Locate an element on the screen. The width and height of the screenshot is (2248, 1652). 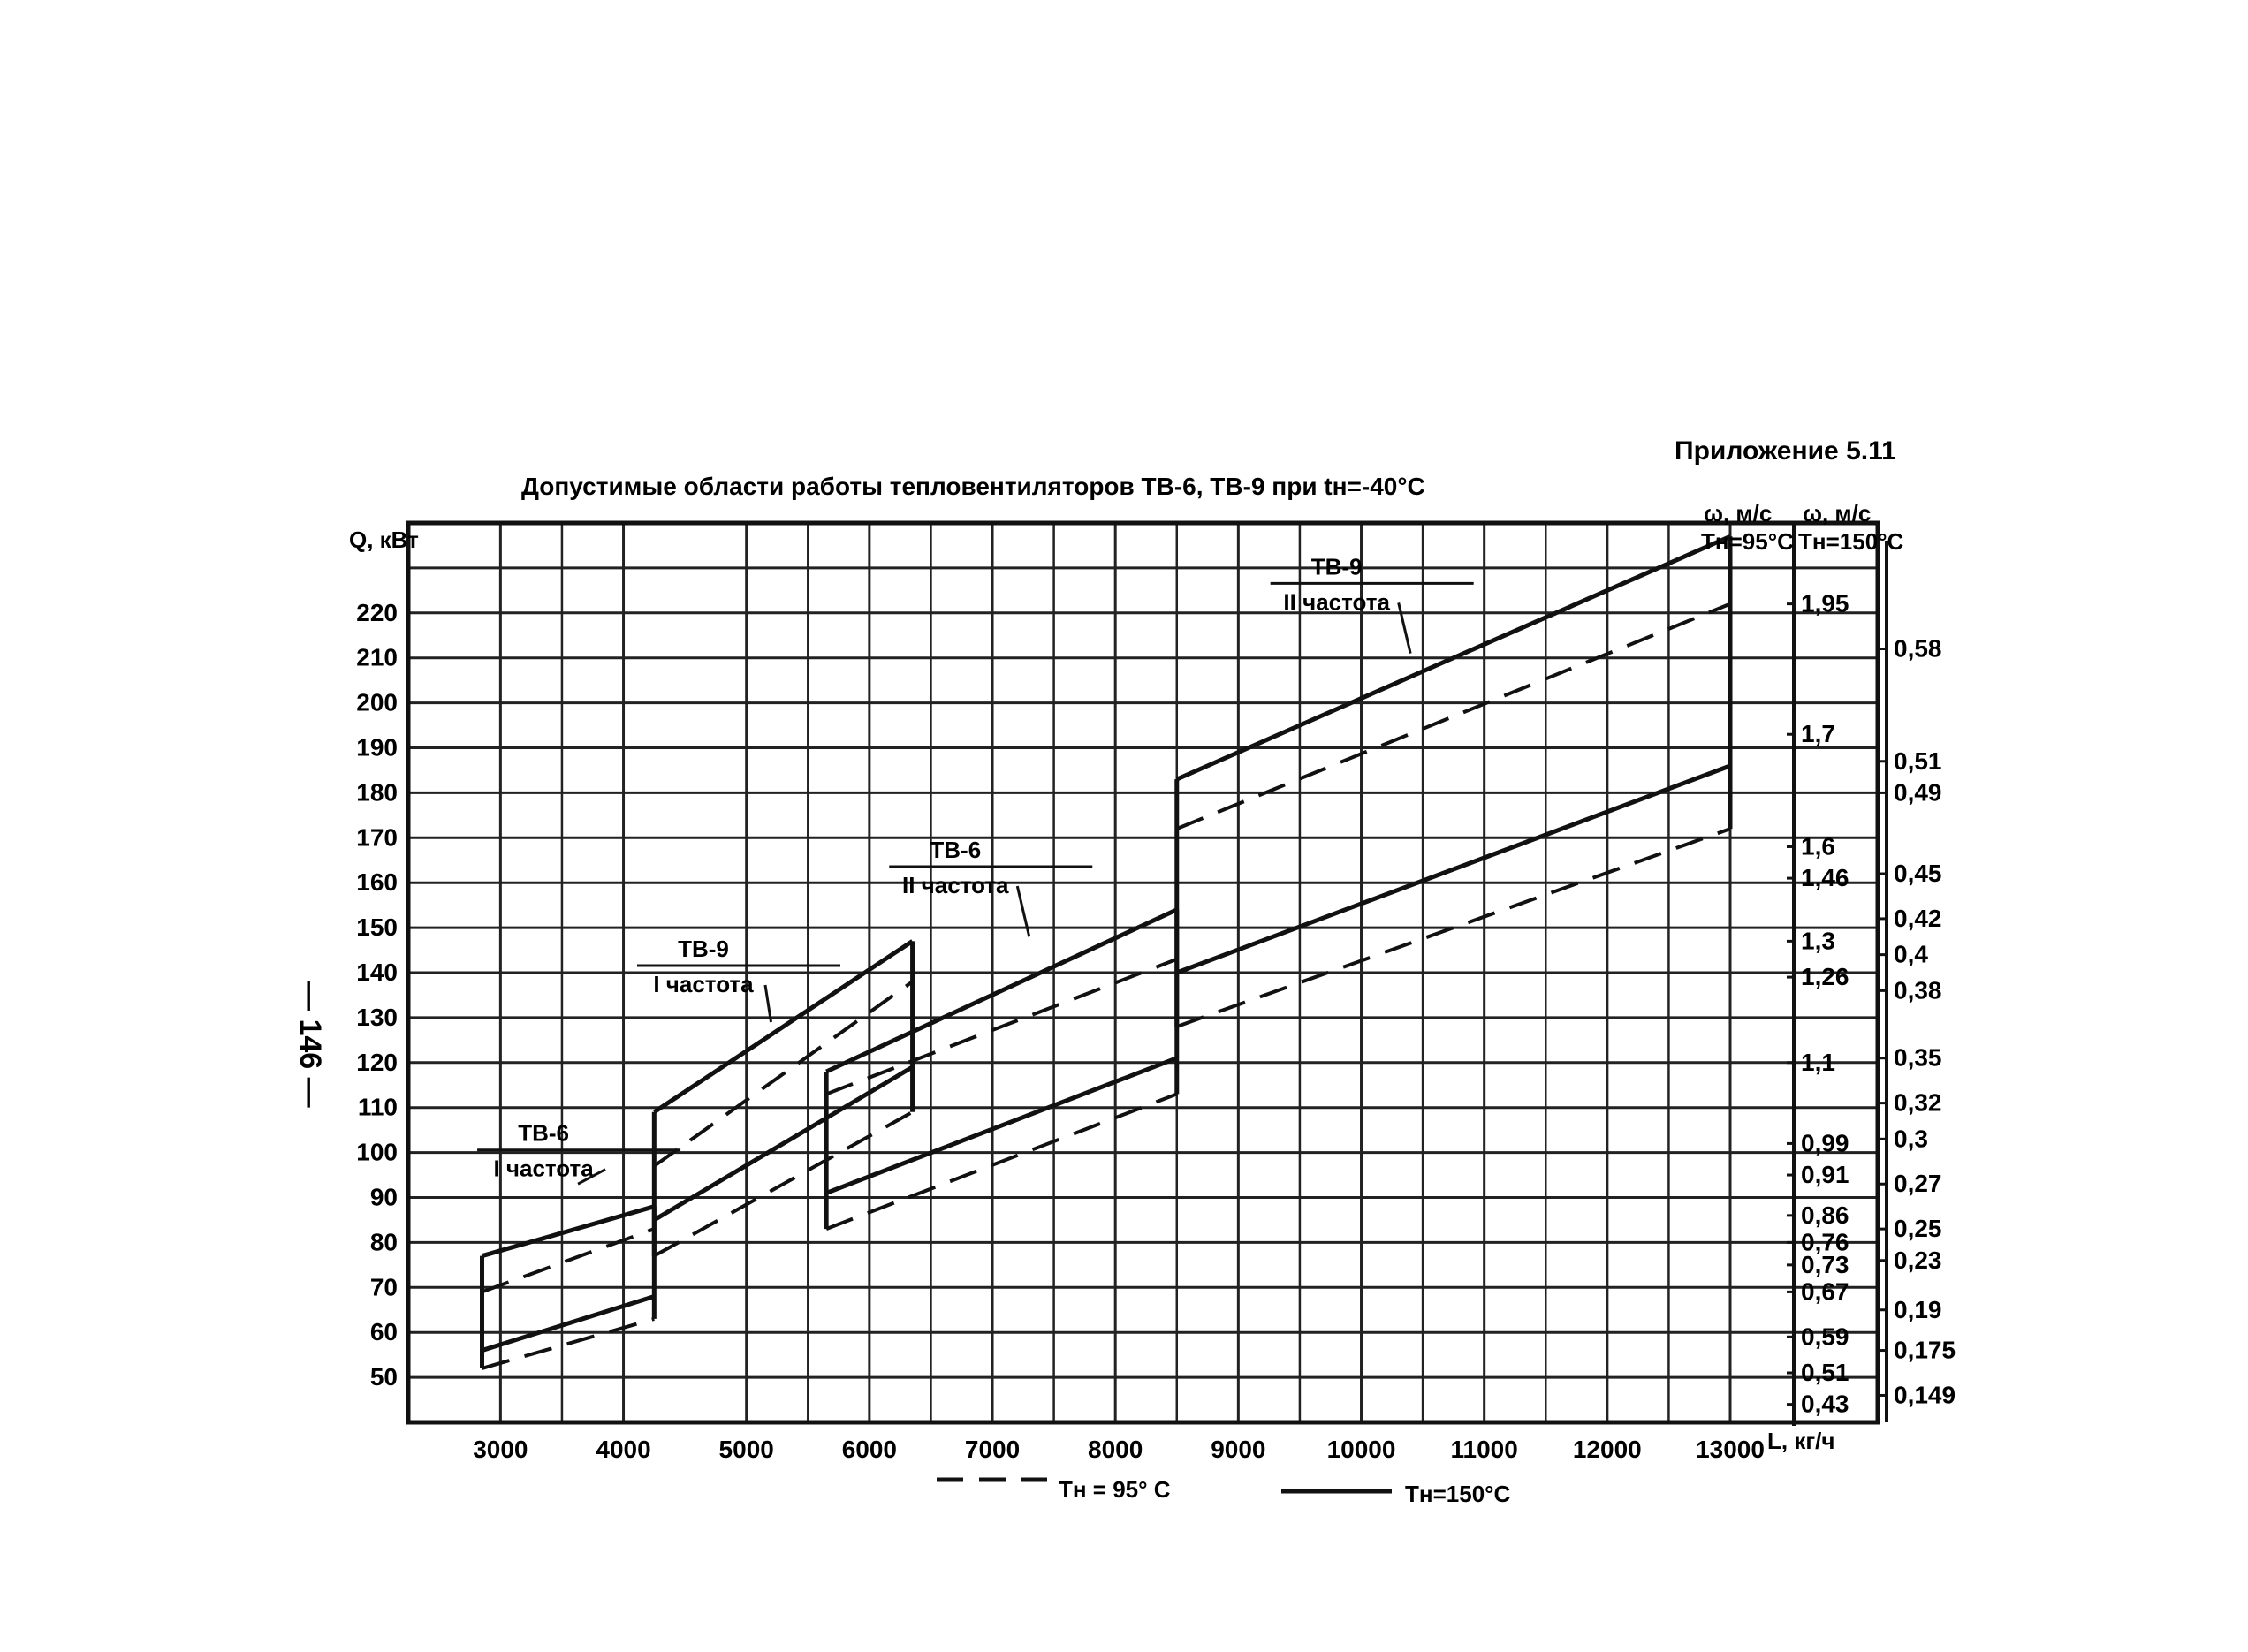
right-axis-1-tick-label: 1,1 is located at coordinates (1818, 1062).